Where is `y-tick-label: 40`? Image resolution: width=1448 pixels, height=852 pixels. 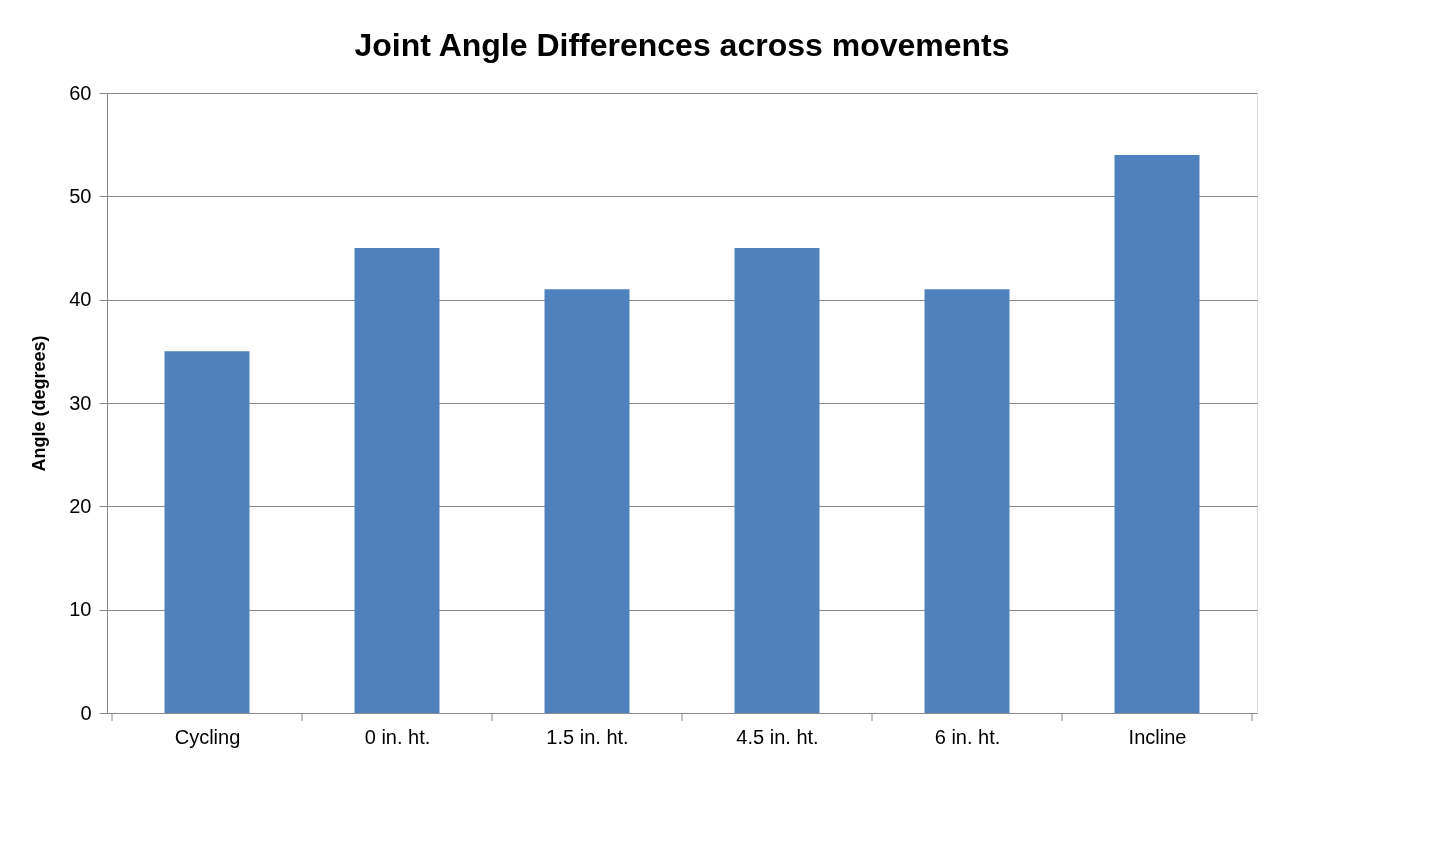
y-tick-label: 40 is located at coordinates (80, 299).